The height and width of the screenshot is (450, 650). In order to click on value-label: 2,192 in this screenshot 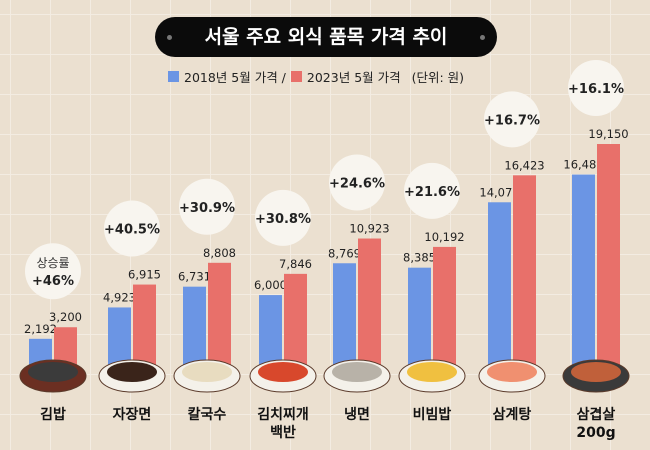, I will do `click(40, 329)`.